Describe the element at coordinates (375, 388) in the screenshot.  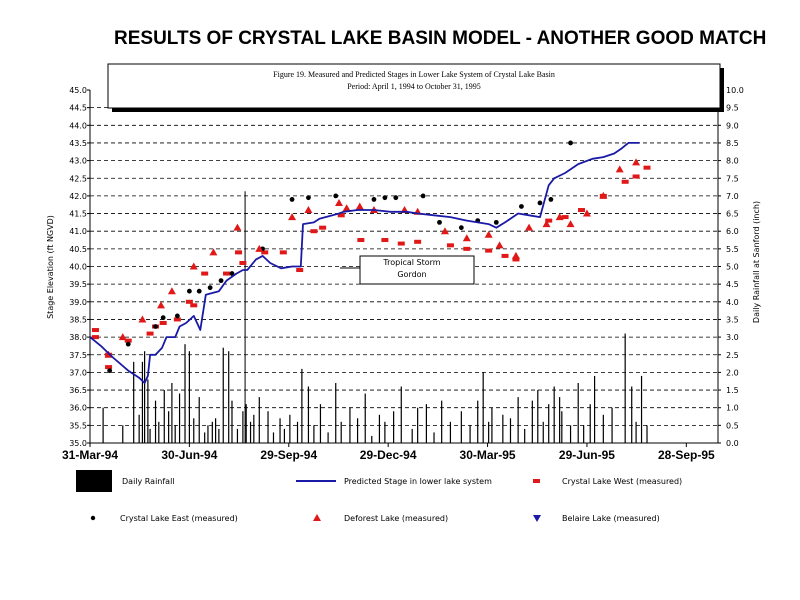
I see `rainfall-bars` at that location.